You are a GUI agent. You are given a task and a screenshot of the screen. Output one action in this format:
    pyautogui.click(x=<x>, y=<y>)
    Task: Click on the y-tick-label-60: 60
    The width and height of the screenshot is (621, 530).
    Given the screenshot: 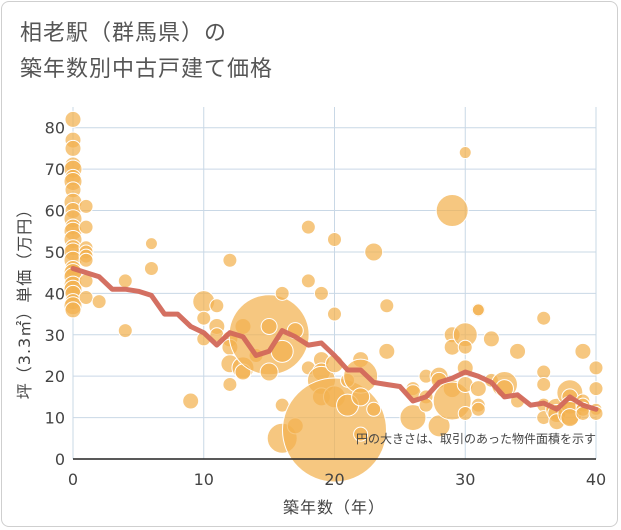 What is the action you would take?
    pyautogui.click(x=55, y=211)
    